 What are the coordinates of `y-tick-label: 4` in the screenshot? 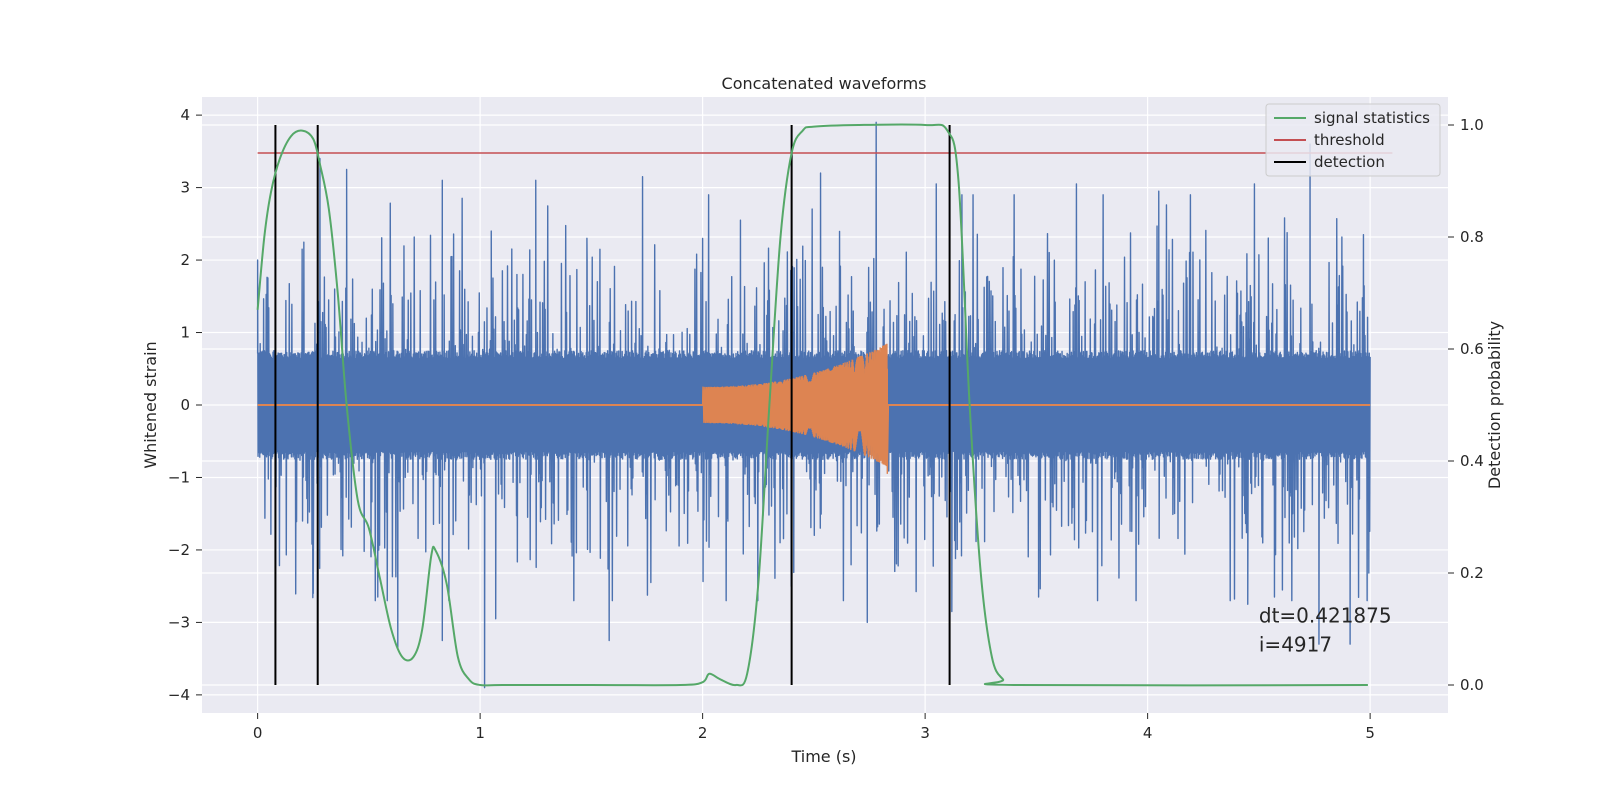 It's located at (185, 115).